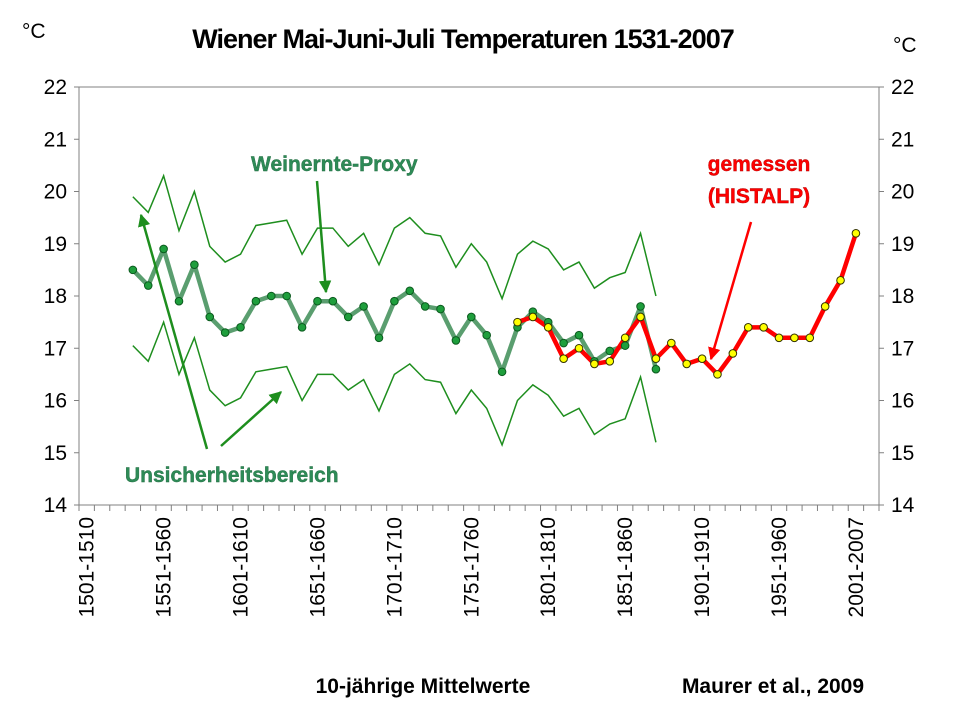 The height and width of the screenshot is (720, 960). Describe the element at coordinates (173, 331) in the screenshot. I see `arrow-uncertainty-up` at that location.